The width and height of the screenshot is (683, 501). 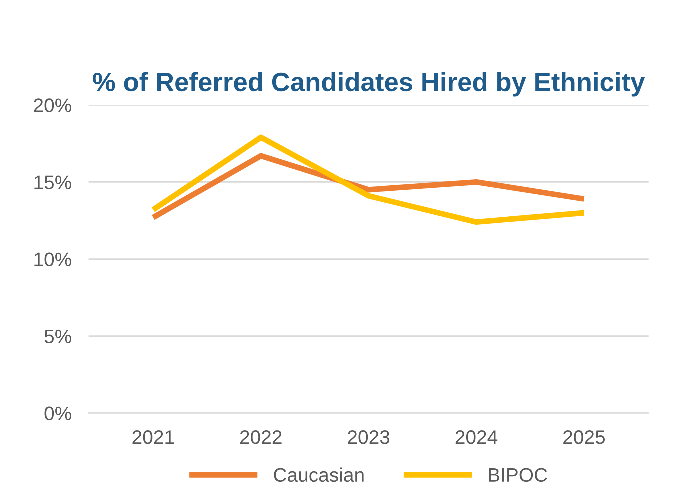 I want to click on x-tick-label: 2023, so click(x=369, y=437).